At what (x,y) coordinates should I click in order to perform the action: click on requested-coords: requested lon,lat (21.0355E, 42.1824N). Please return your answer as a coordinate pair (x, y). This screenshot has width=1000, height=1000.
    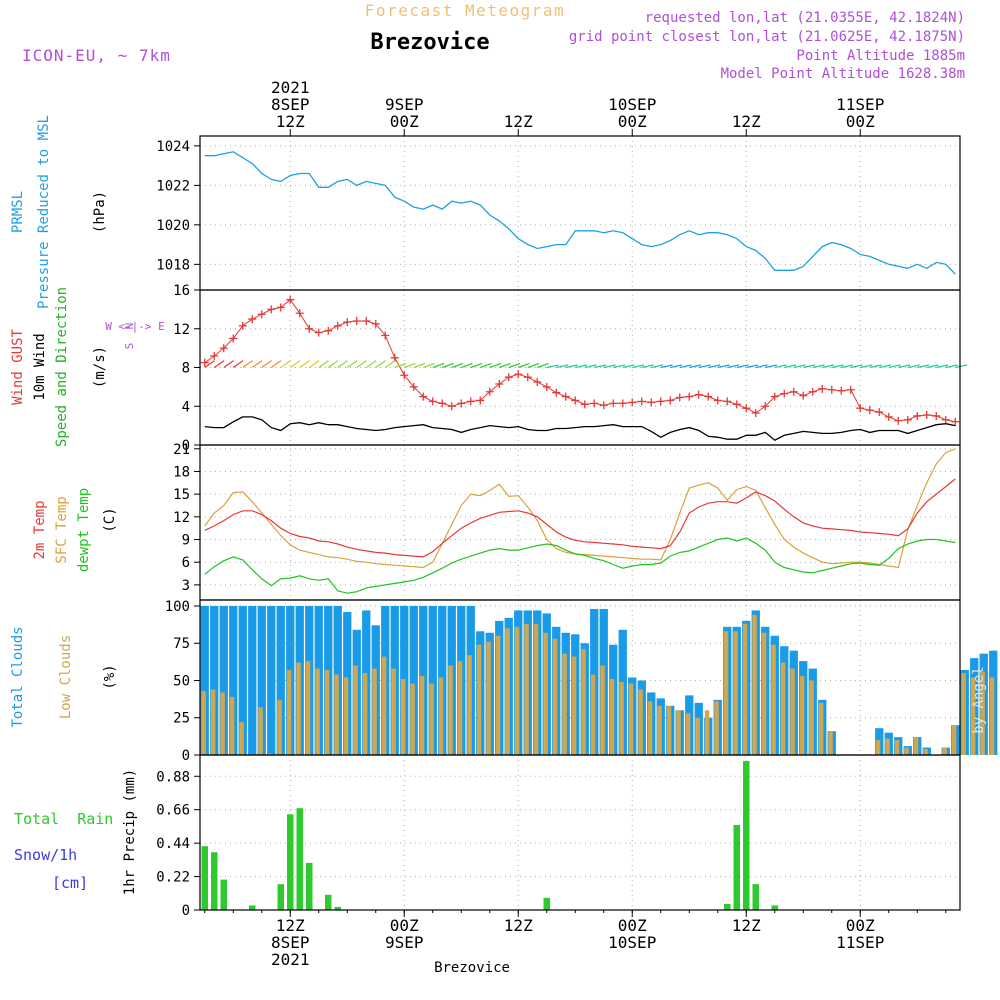
    Looking at the image, I should click on (805, 18).